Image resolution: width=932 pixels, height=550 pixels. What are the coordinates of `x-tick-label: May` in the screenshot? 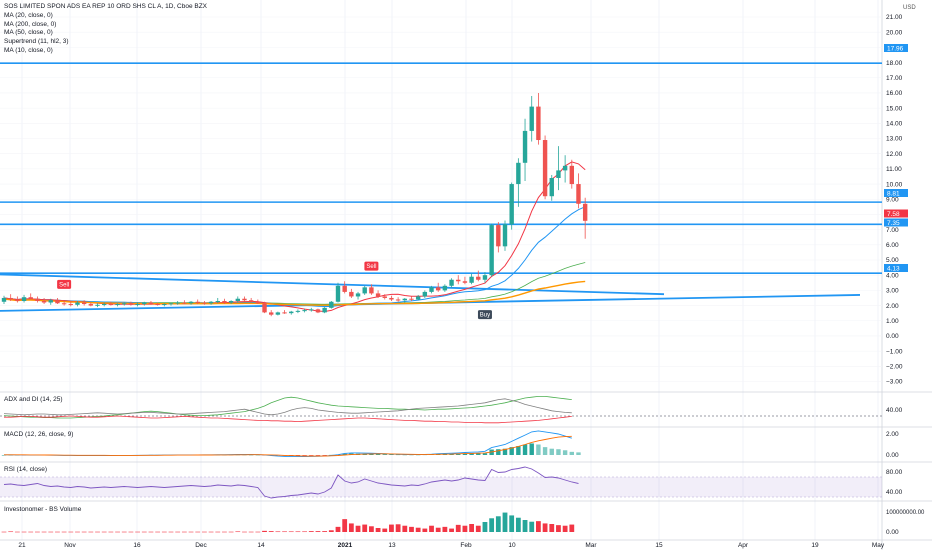 It's located at (878, 545).